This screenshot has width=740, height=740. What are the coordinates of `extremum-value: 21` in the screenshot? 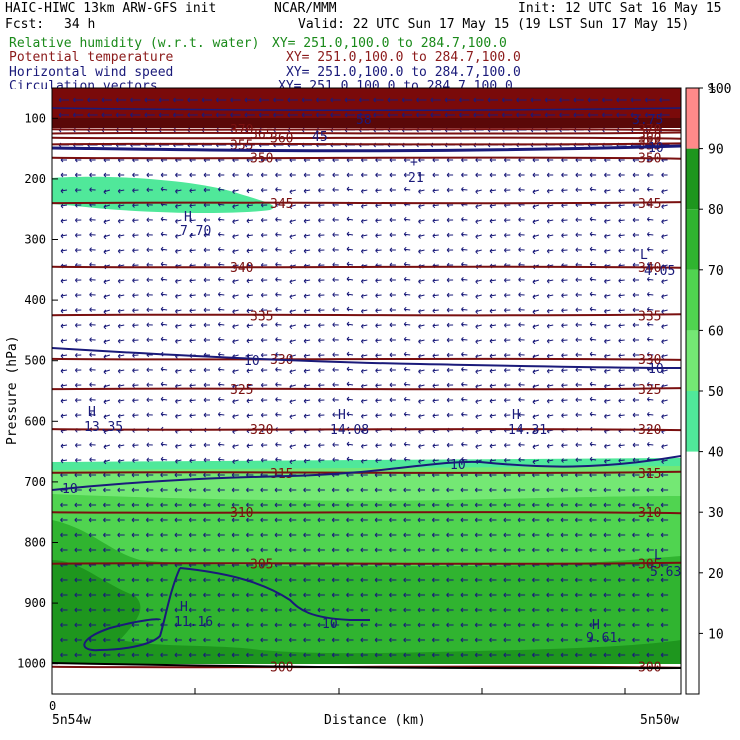 It's located at (416, 178).